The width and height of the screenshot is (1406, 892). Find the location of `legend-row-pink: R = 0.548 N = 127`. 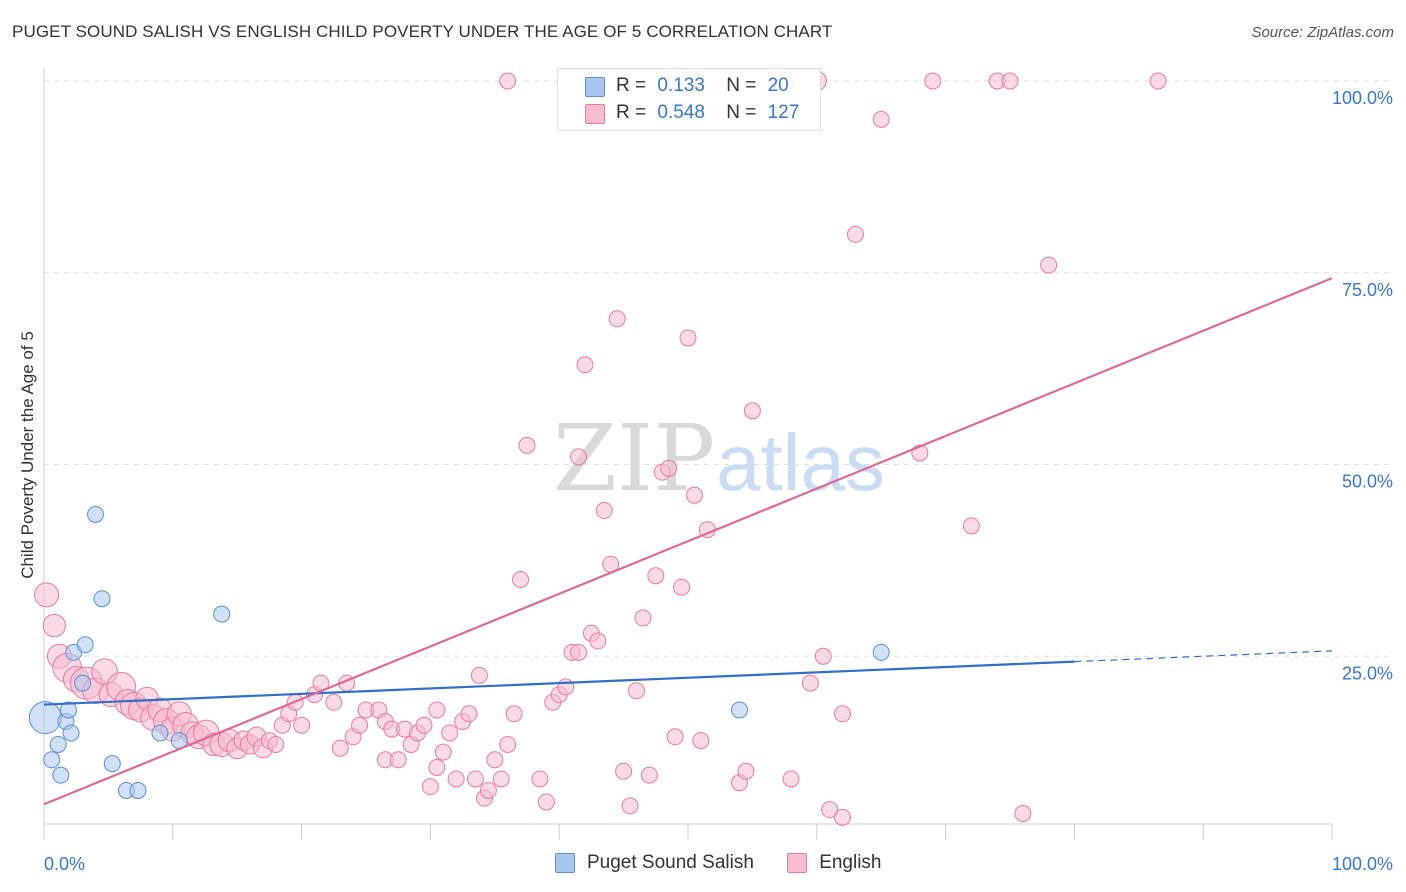

legend-row-pink: R = 0.548 N = 127 is located at coordinates (707, 113).